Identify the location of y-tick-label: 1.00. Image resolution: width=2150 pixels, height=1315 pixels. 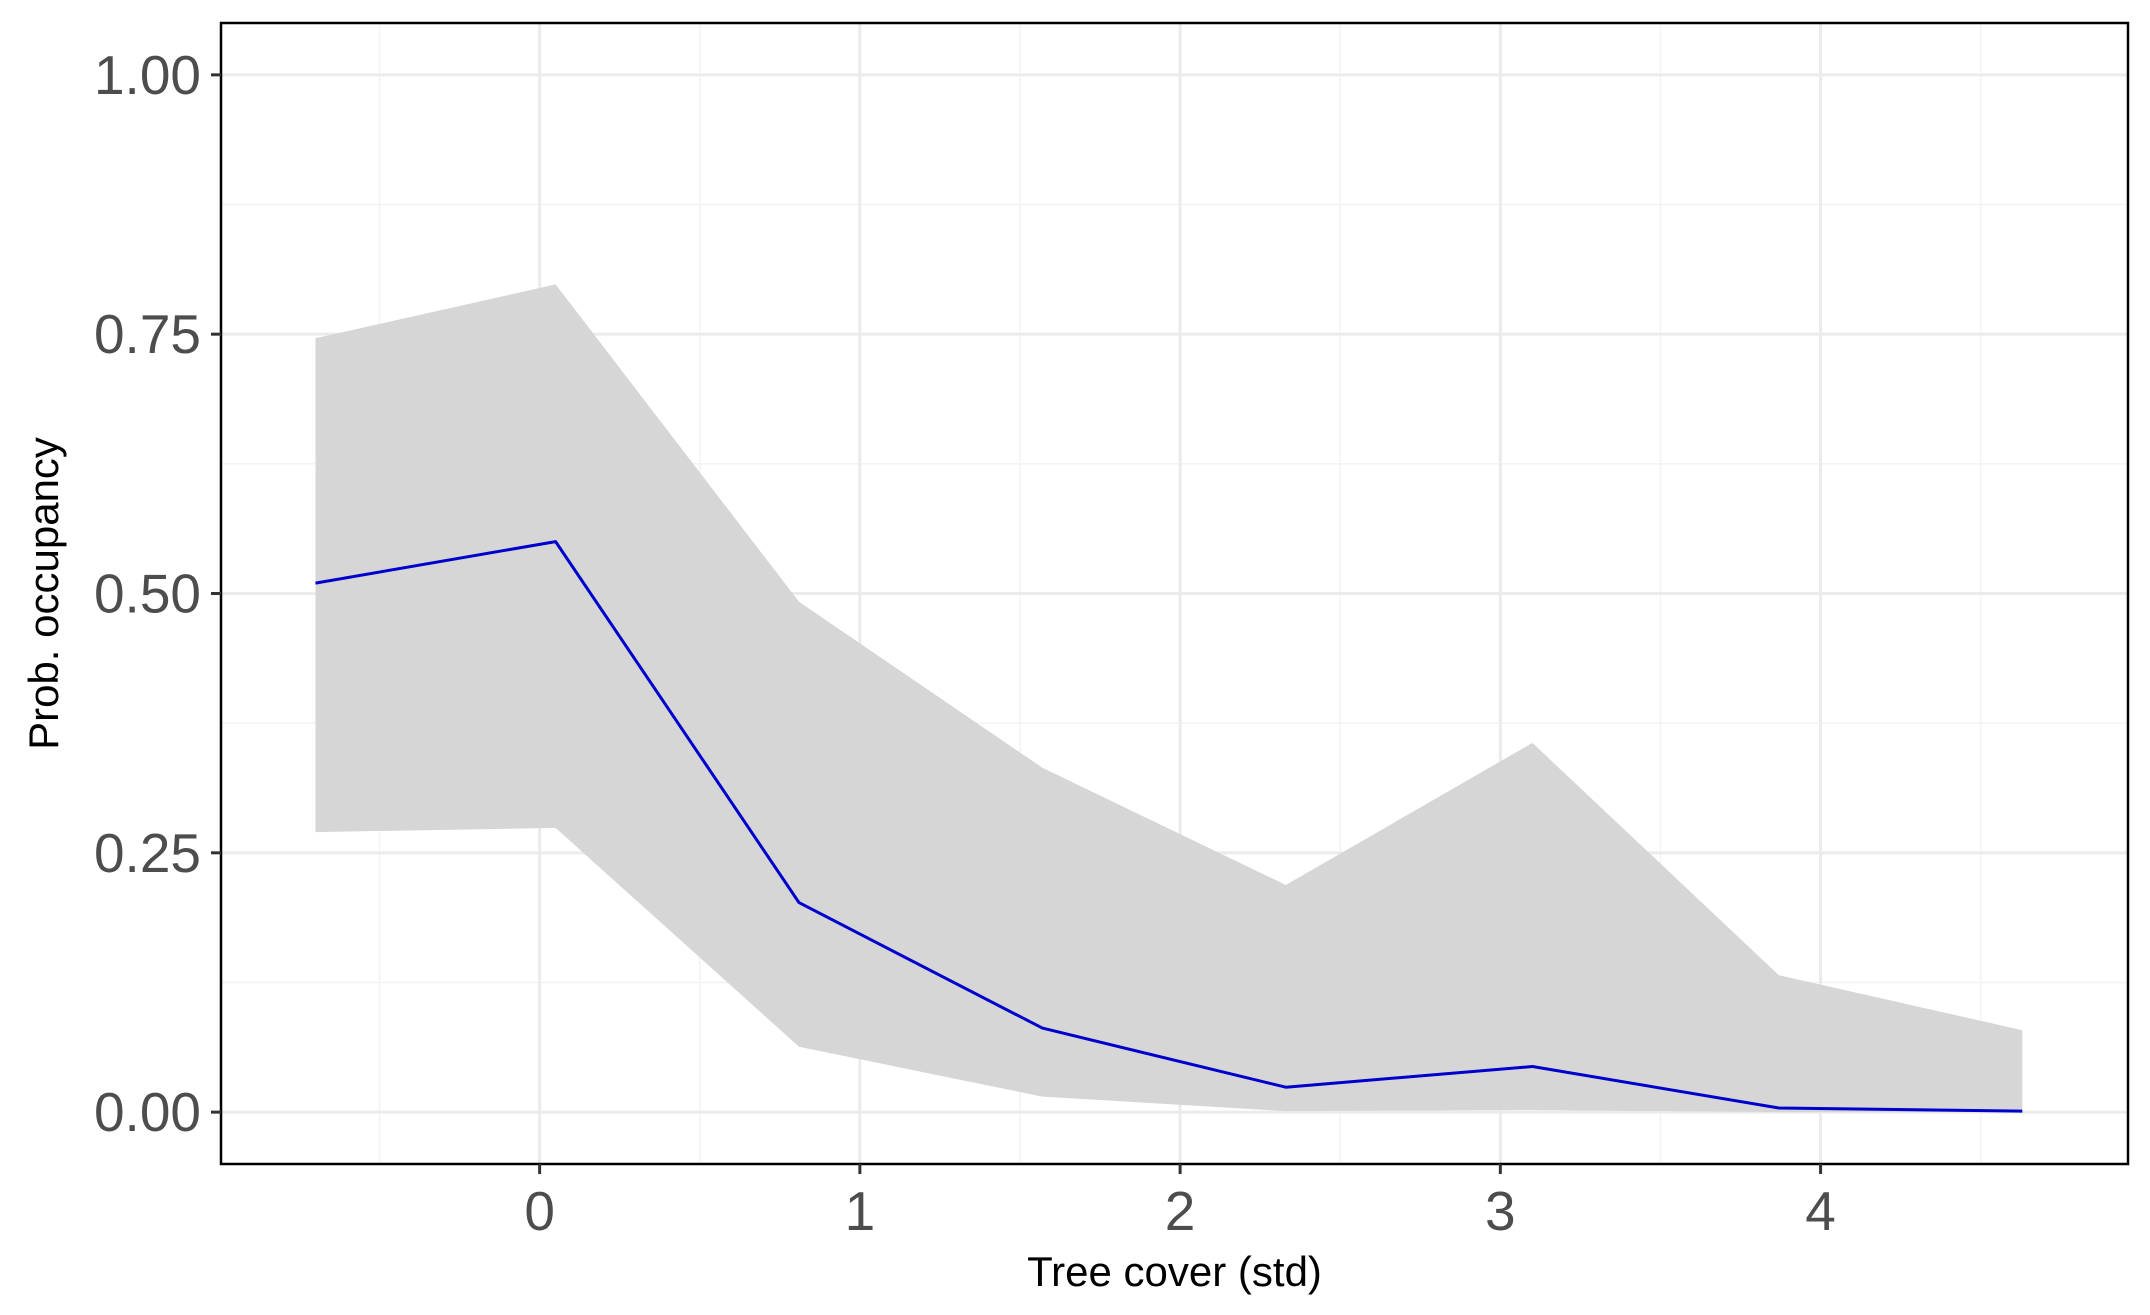
(147, 75).